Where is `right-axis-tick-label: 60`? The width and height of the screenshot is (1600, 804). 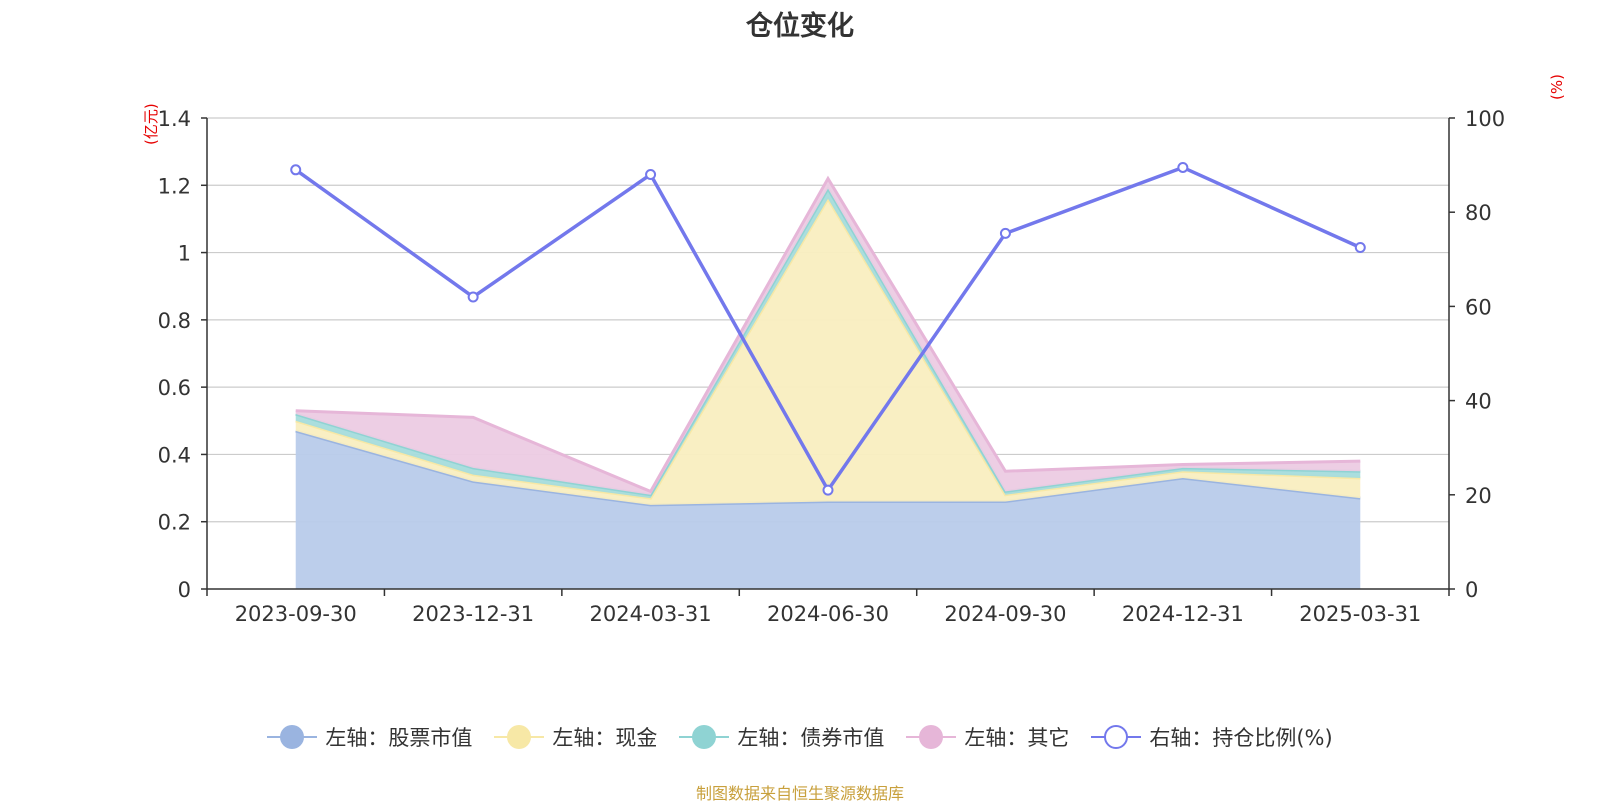 right-axis-tick-label: 60 is located at coordinates (1478, 307).